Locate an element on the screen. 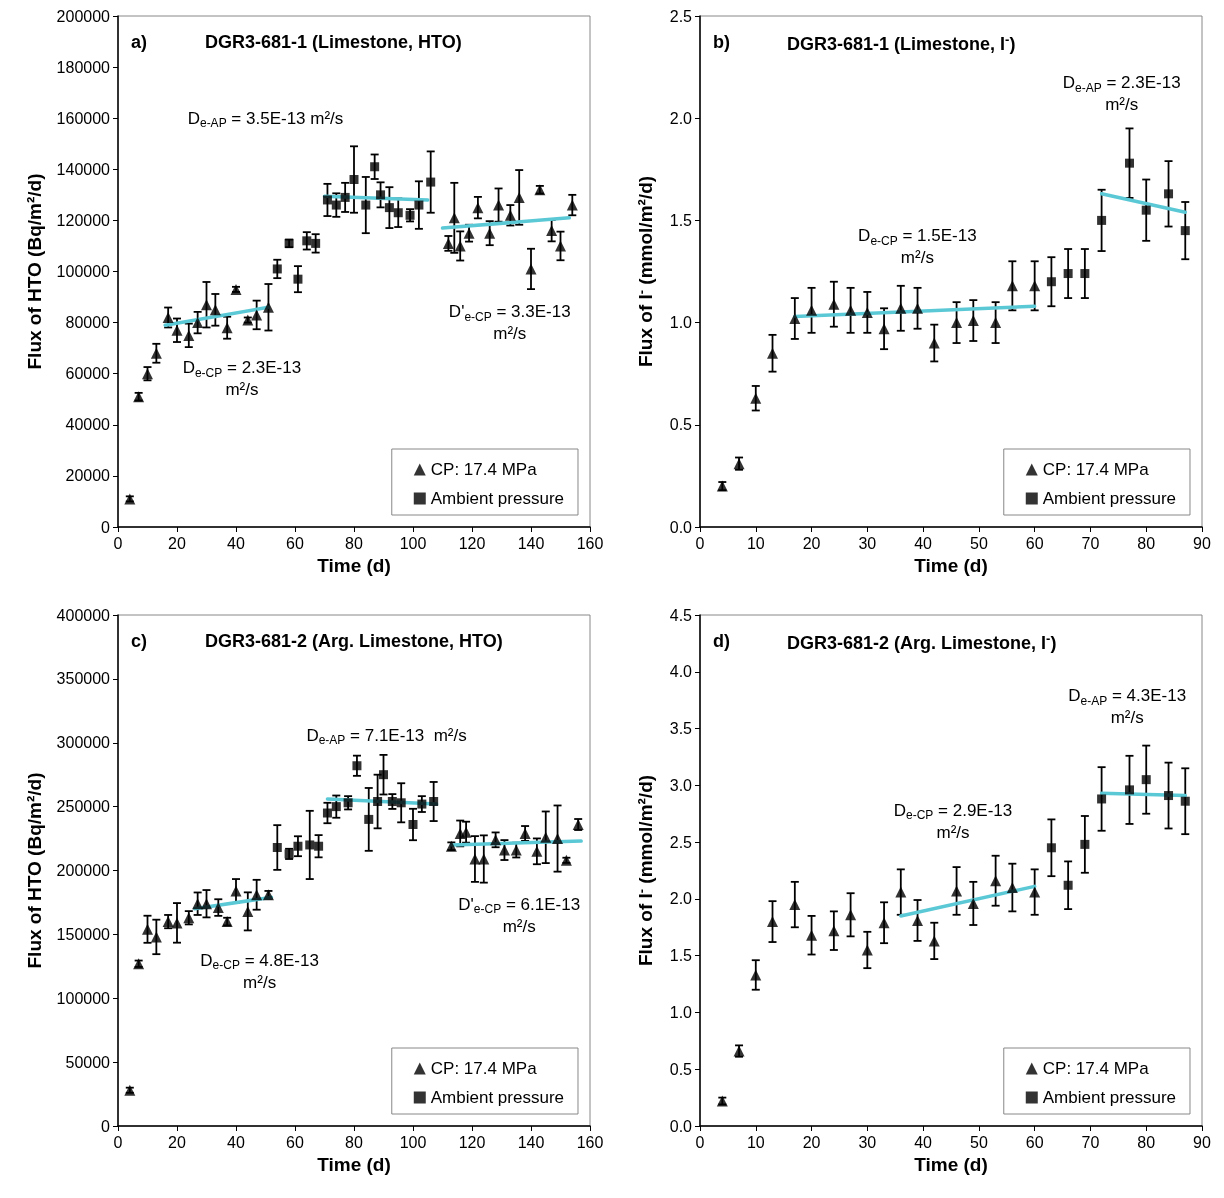 The width and height of the screenshot is (1224, 1198). text: DGR3-681-2 (Arg. Limestone, I-) is located at coordinates (922, 642).